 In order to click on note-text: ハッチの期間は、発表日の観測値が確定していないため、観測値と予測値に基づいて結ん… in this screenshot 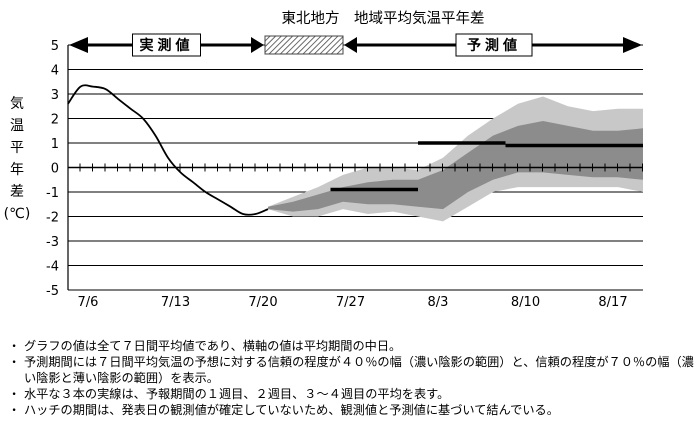, I will do `click(291, 410)`.